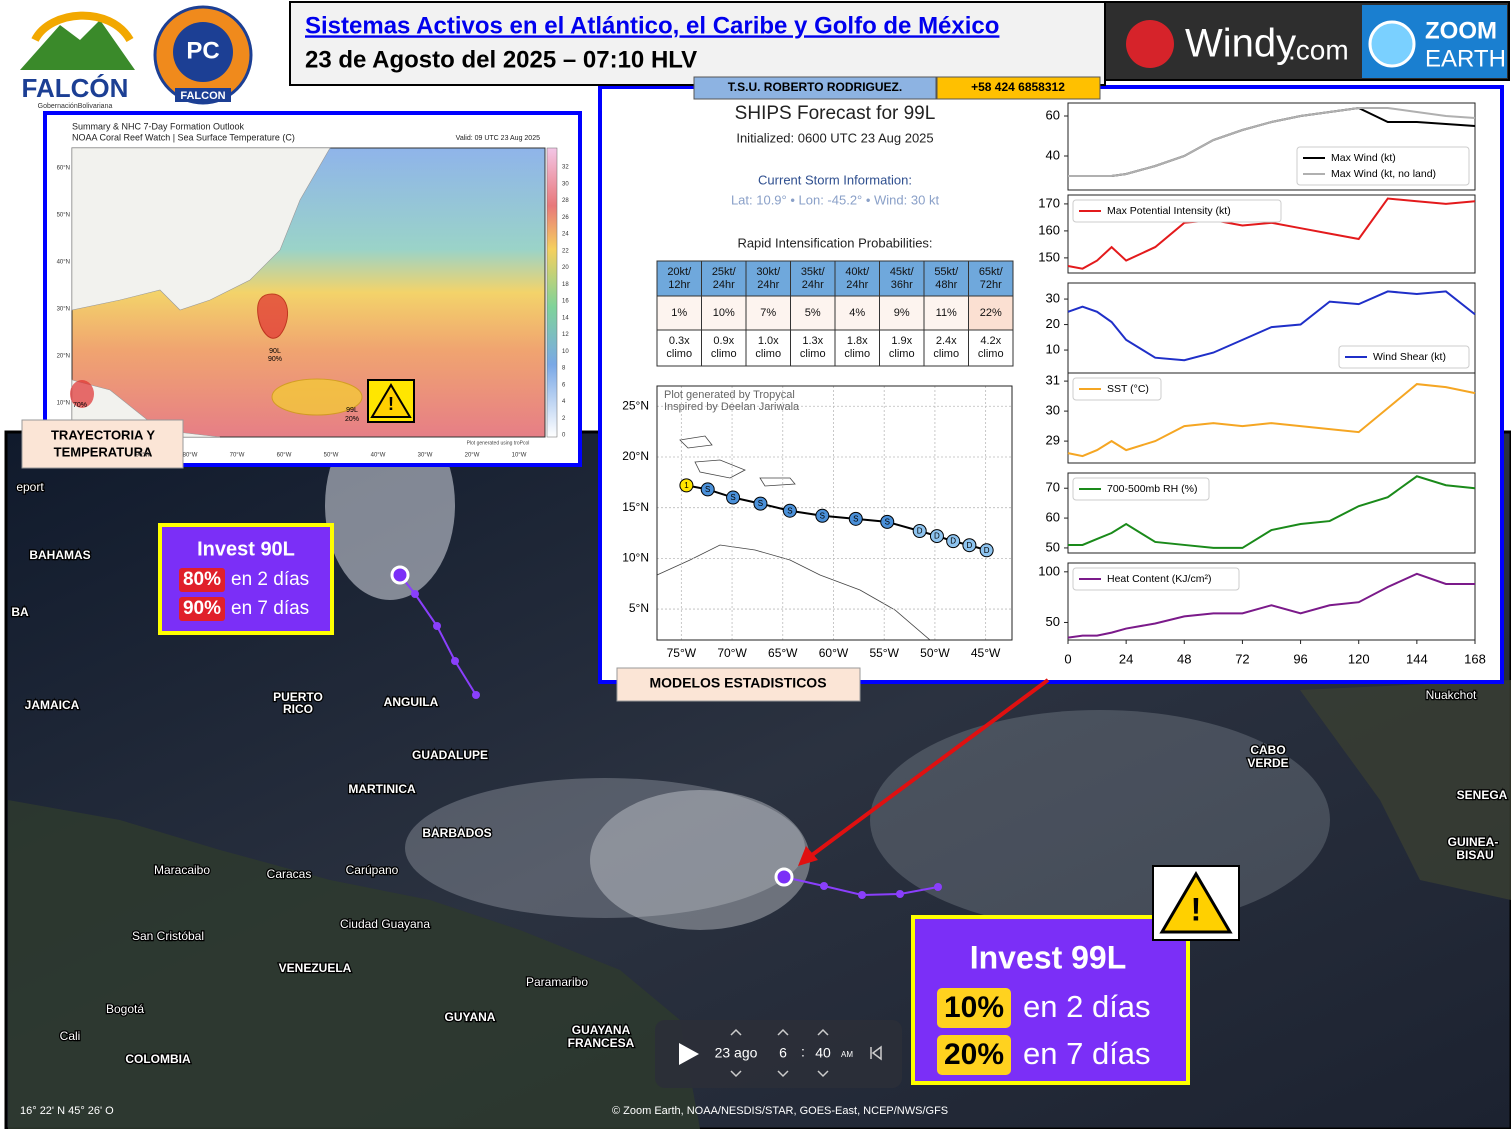 Image resolution: width=1511 pixels, height=1129 pixels. What do you see at coordinates (565, 318) in the screenshot?
I see `colorbar-label: 14` at bounding box center [565, 318].